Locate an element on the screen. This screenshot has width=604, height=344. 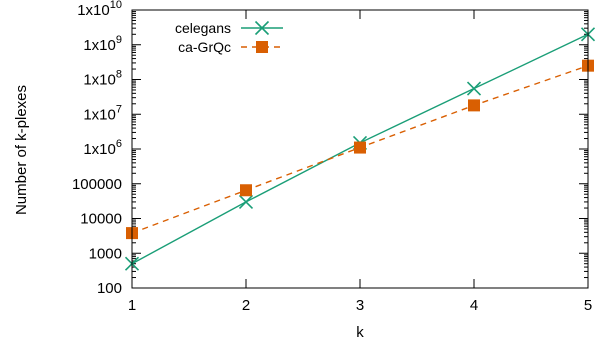
x-tick-label: 5 is located at coordinates (588, 305).